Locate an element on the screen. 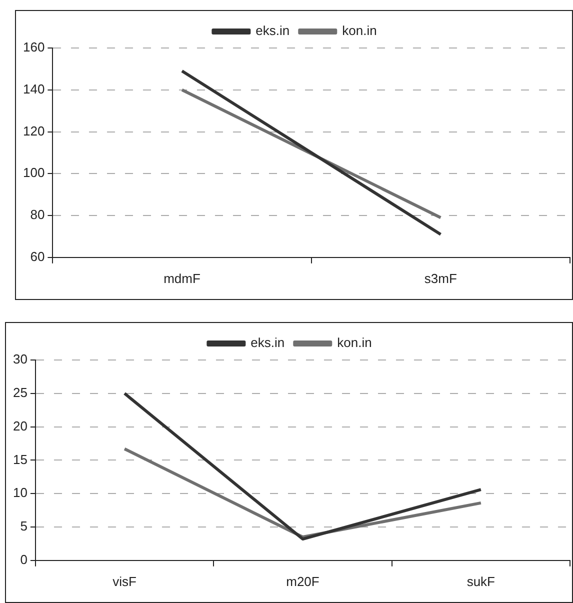 This screenshot has width=573, height=603. x-tick-label: m20F is located at coordinates (303, 581).